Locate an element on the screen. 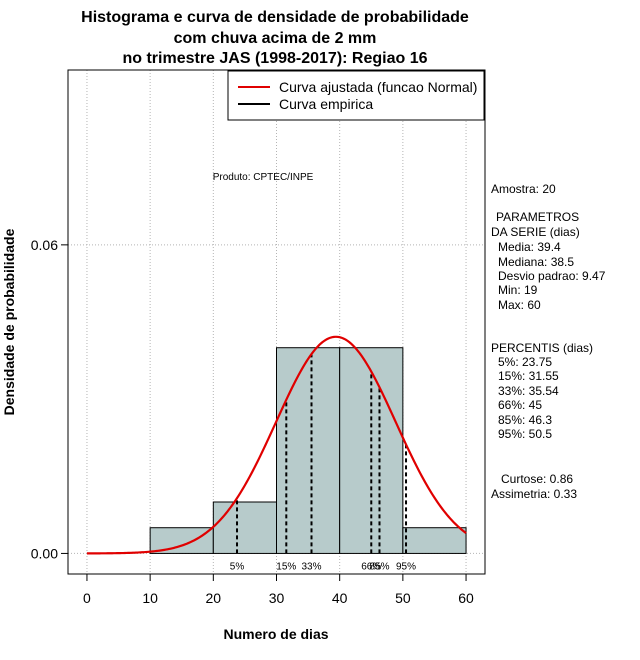 Image resolution: width=640 pixels, height=660 pixels. legend-label-normal: Curva ajustada (funcao Normal) is located at coordinates (378, 87).